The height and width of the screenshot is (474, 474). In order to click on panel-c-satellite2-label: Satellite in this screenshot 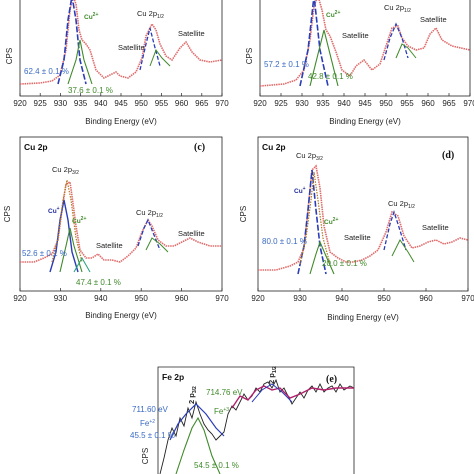, I will do `click(191, 233)`.